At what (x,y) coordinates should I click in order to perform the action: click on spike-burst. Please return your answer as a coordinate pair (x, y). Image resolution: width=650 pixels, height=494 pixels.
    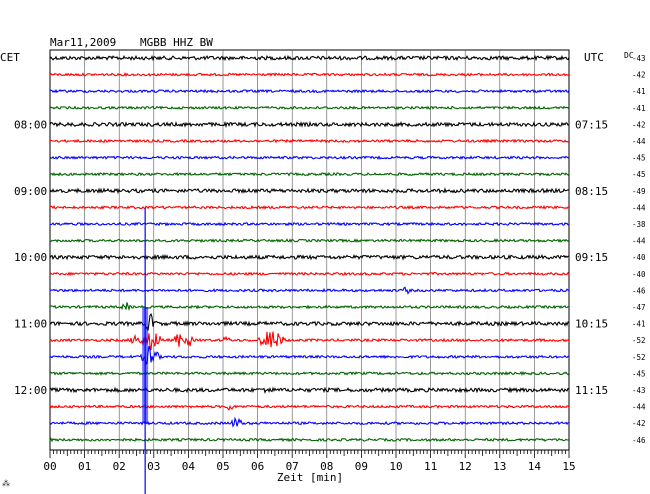
    Looking at the image, I should click on (145, 365).